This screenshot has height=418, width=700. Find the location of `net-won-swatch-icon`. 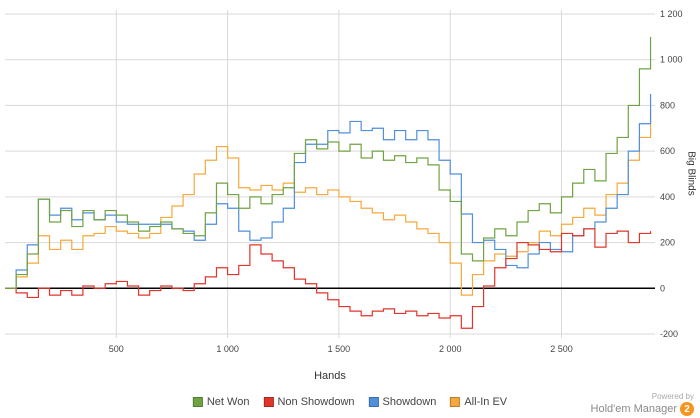

net-won-swatch-icon is located at coordinates (197, 402).